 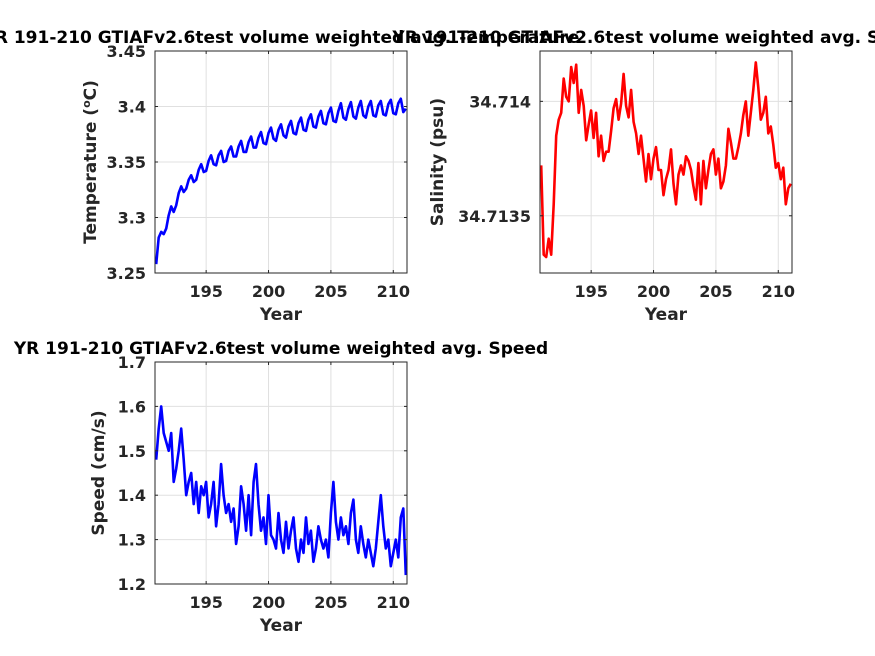 What do you see at coordinates (132, 584) in the screenshot?
I see `speed-ytick-label: 1.2` at bounding box center [132, 584].